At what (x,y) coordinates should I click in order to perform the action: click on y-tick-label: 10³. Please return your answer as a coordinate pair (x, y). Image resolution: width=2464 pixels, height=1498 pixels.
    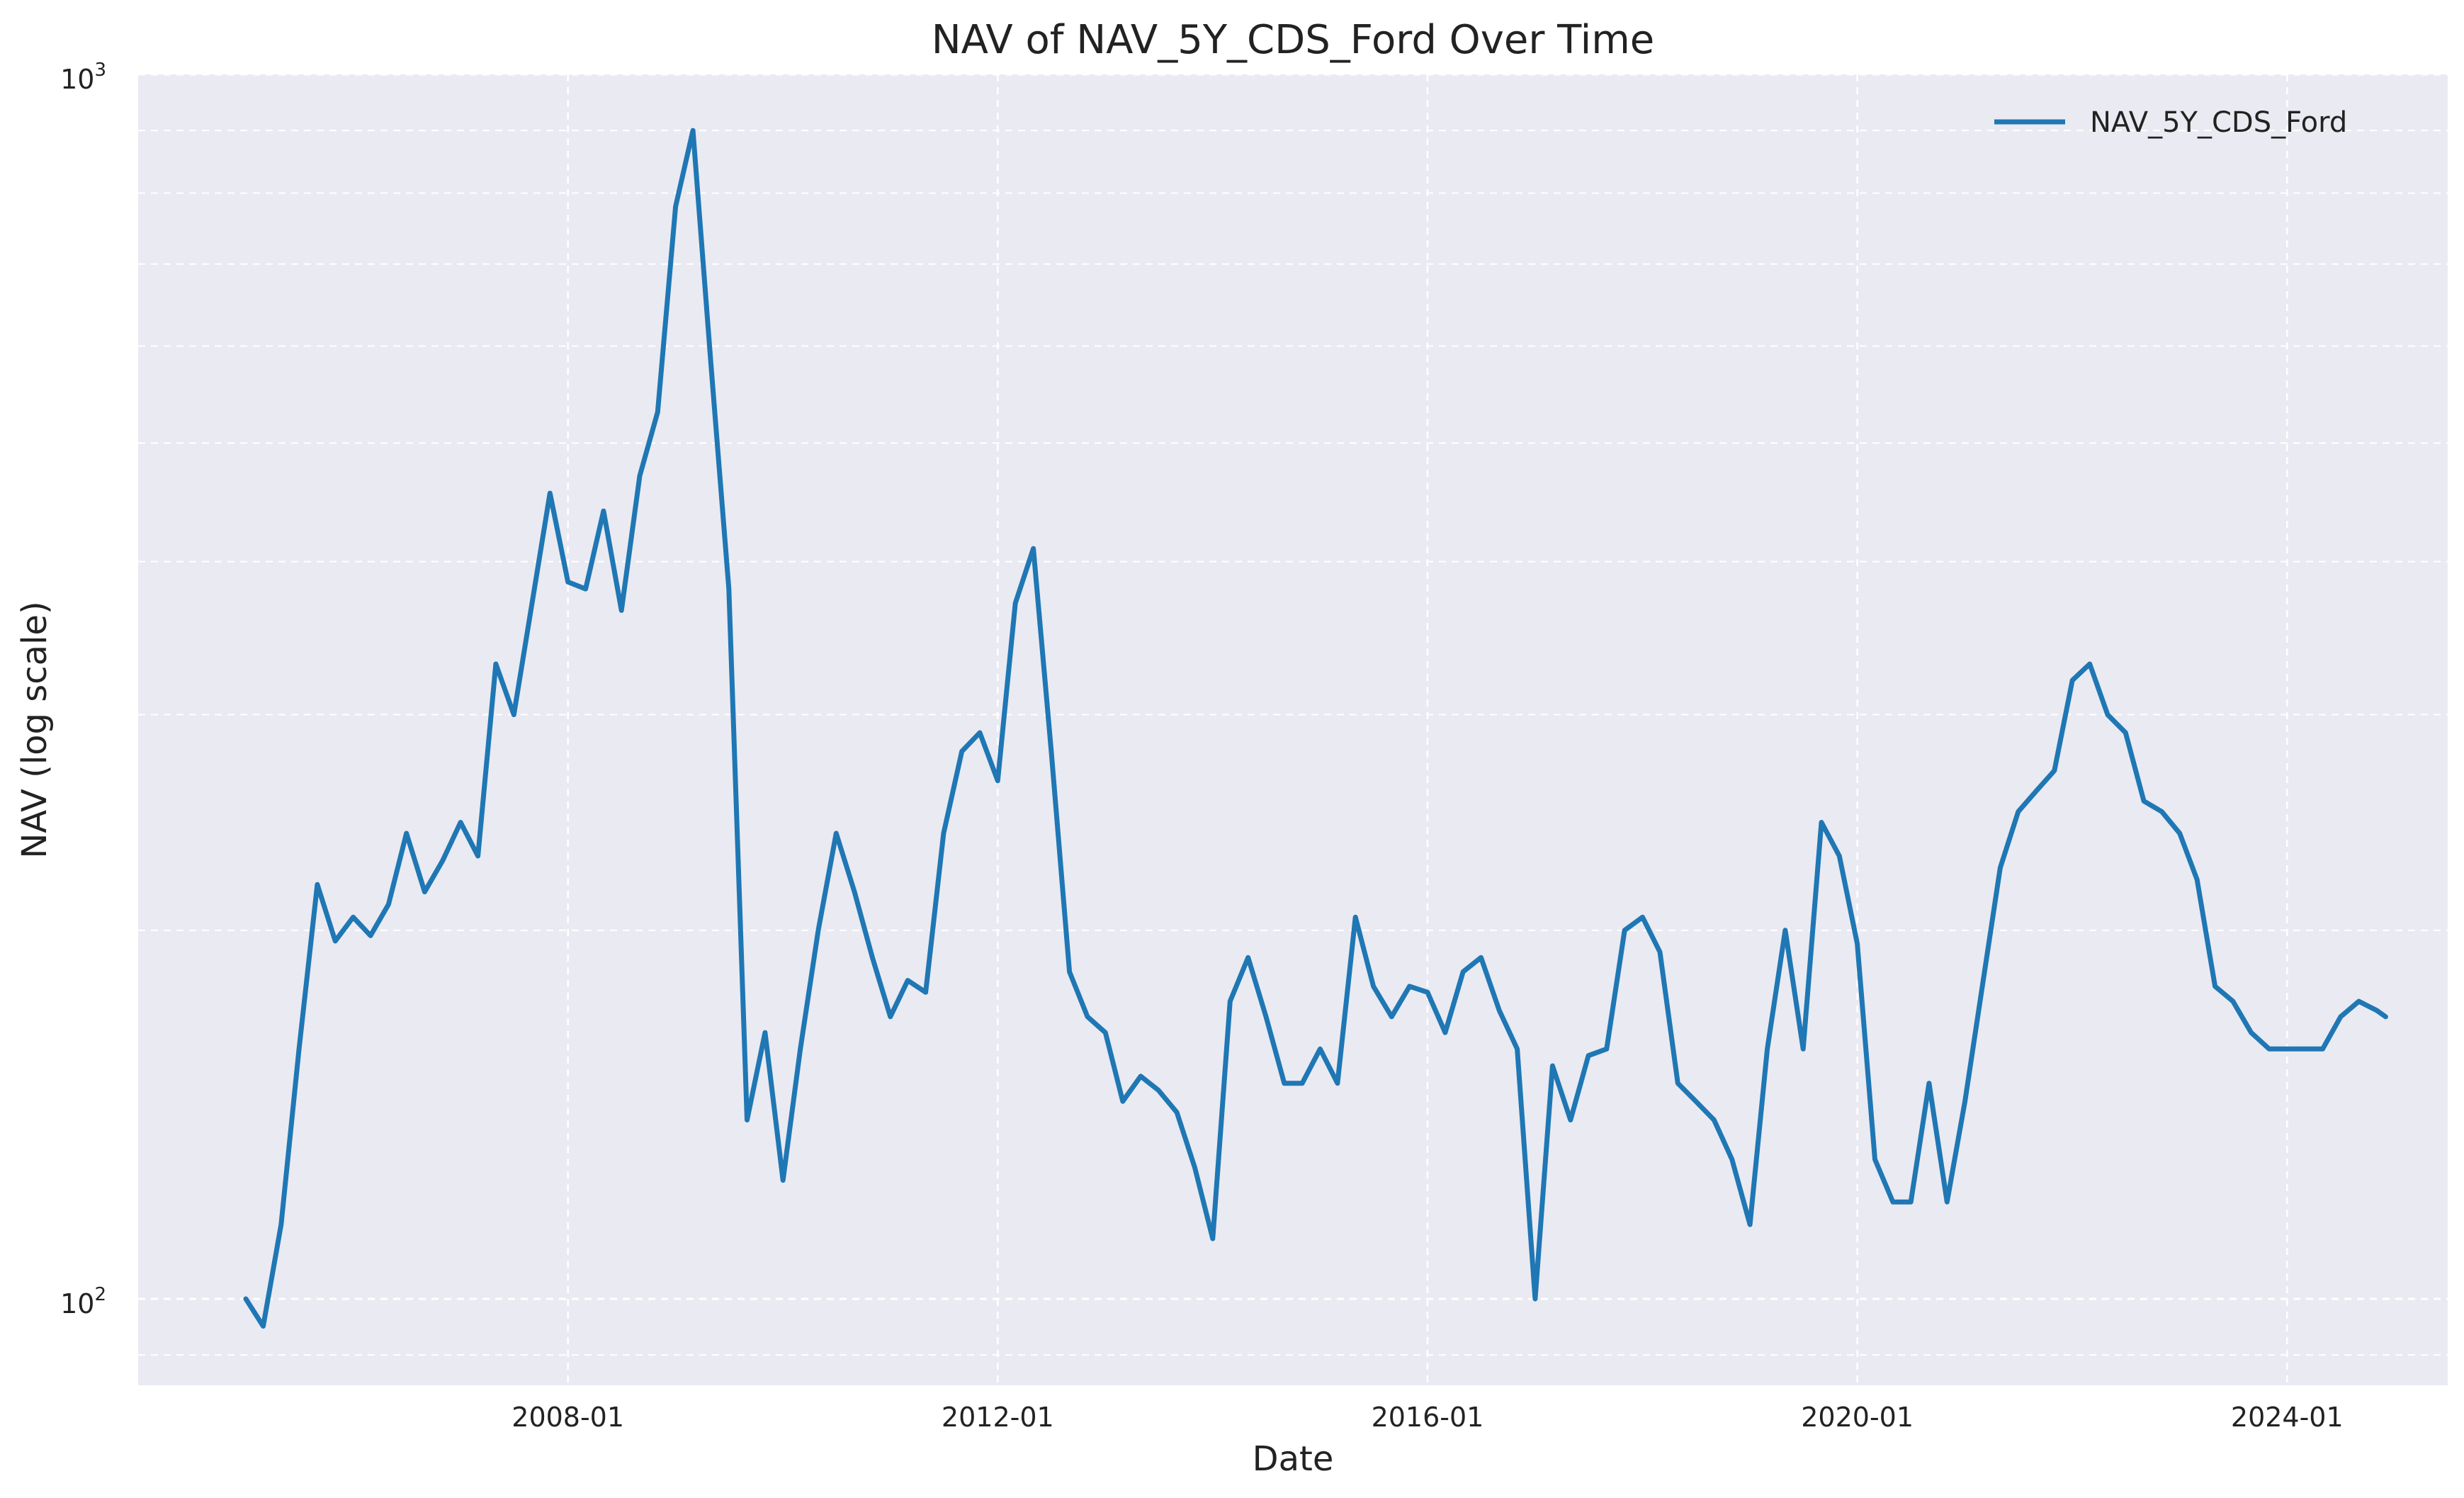
    Looking at the image, I should click on (83, 77).